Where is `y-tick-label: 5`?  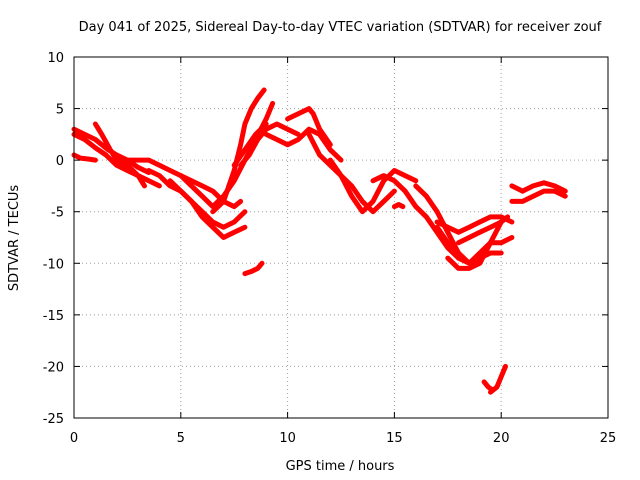
y-tick-label: 5 is located at coordinates (60, 110).